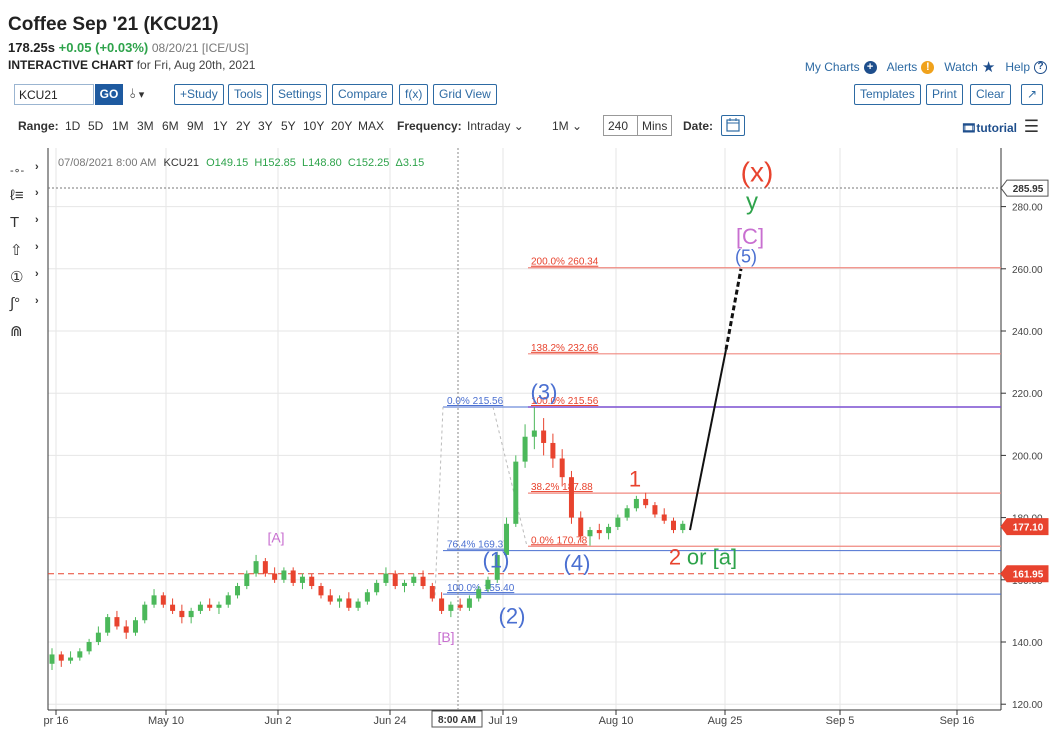 This screenshot has height=745, width=1061. I want to click on tools-button: Tools, so click(248, 94).